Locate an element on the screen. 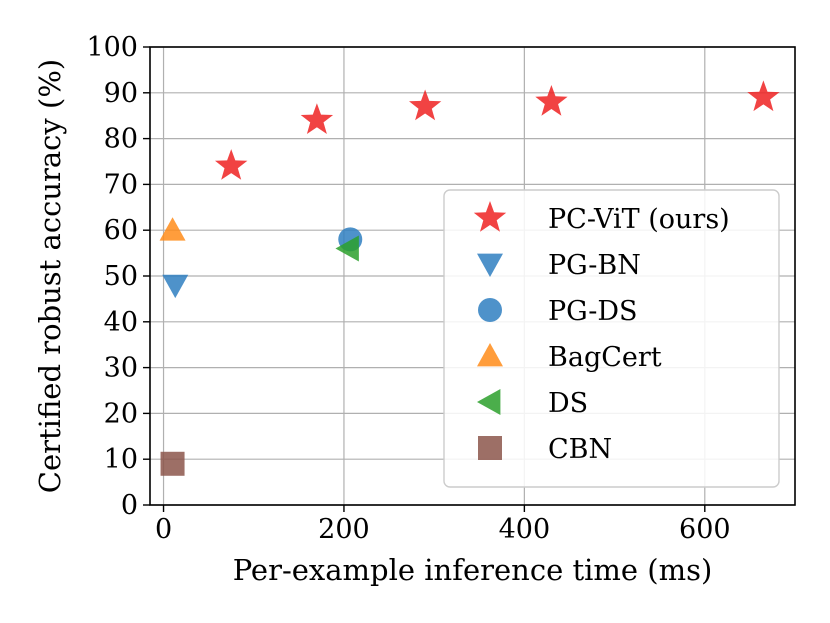 Image resolution: width=830 pixels, height=623 pixels. legend-label: PC-ViT (ours) is located at coordinates (639, 219).